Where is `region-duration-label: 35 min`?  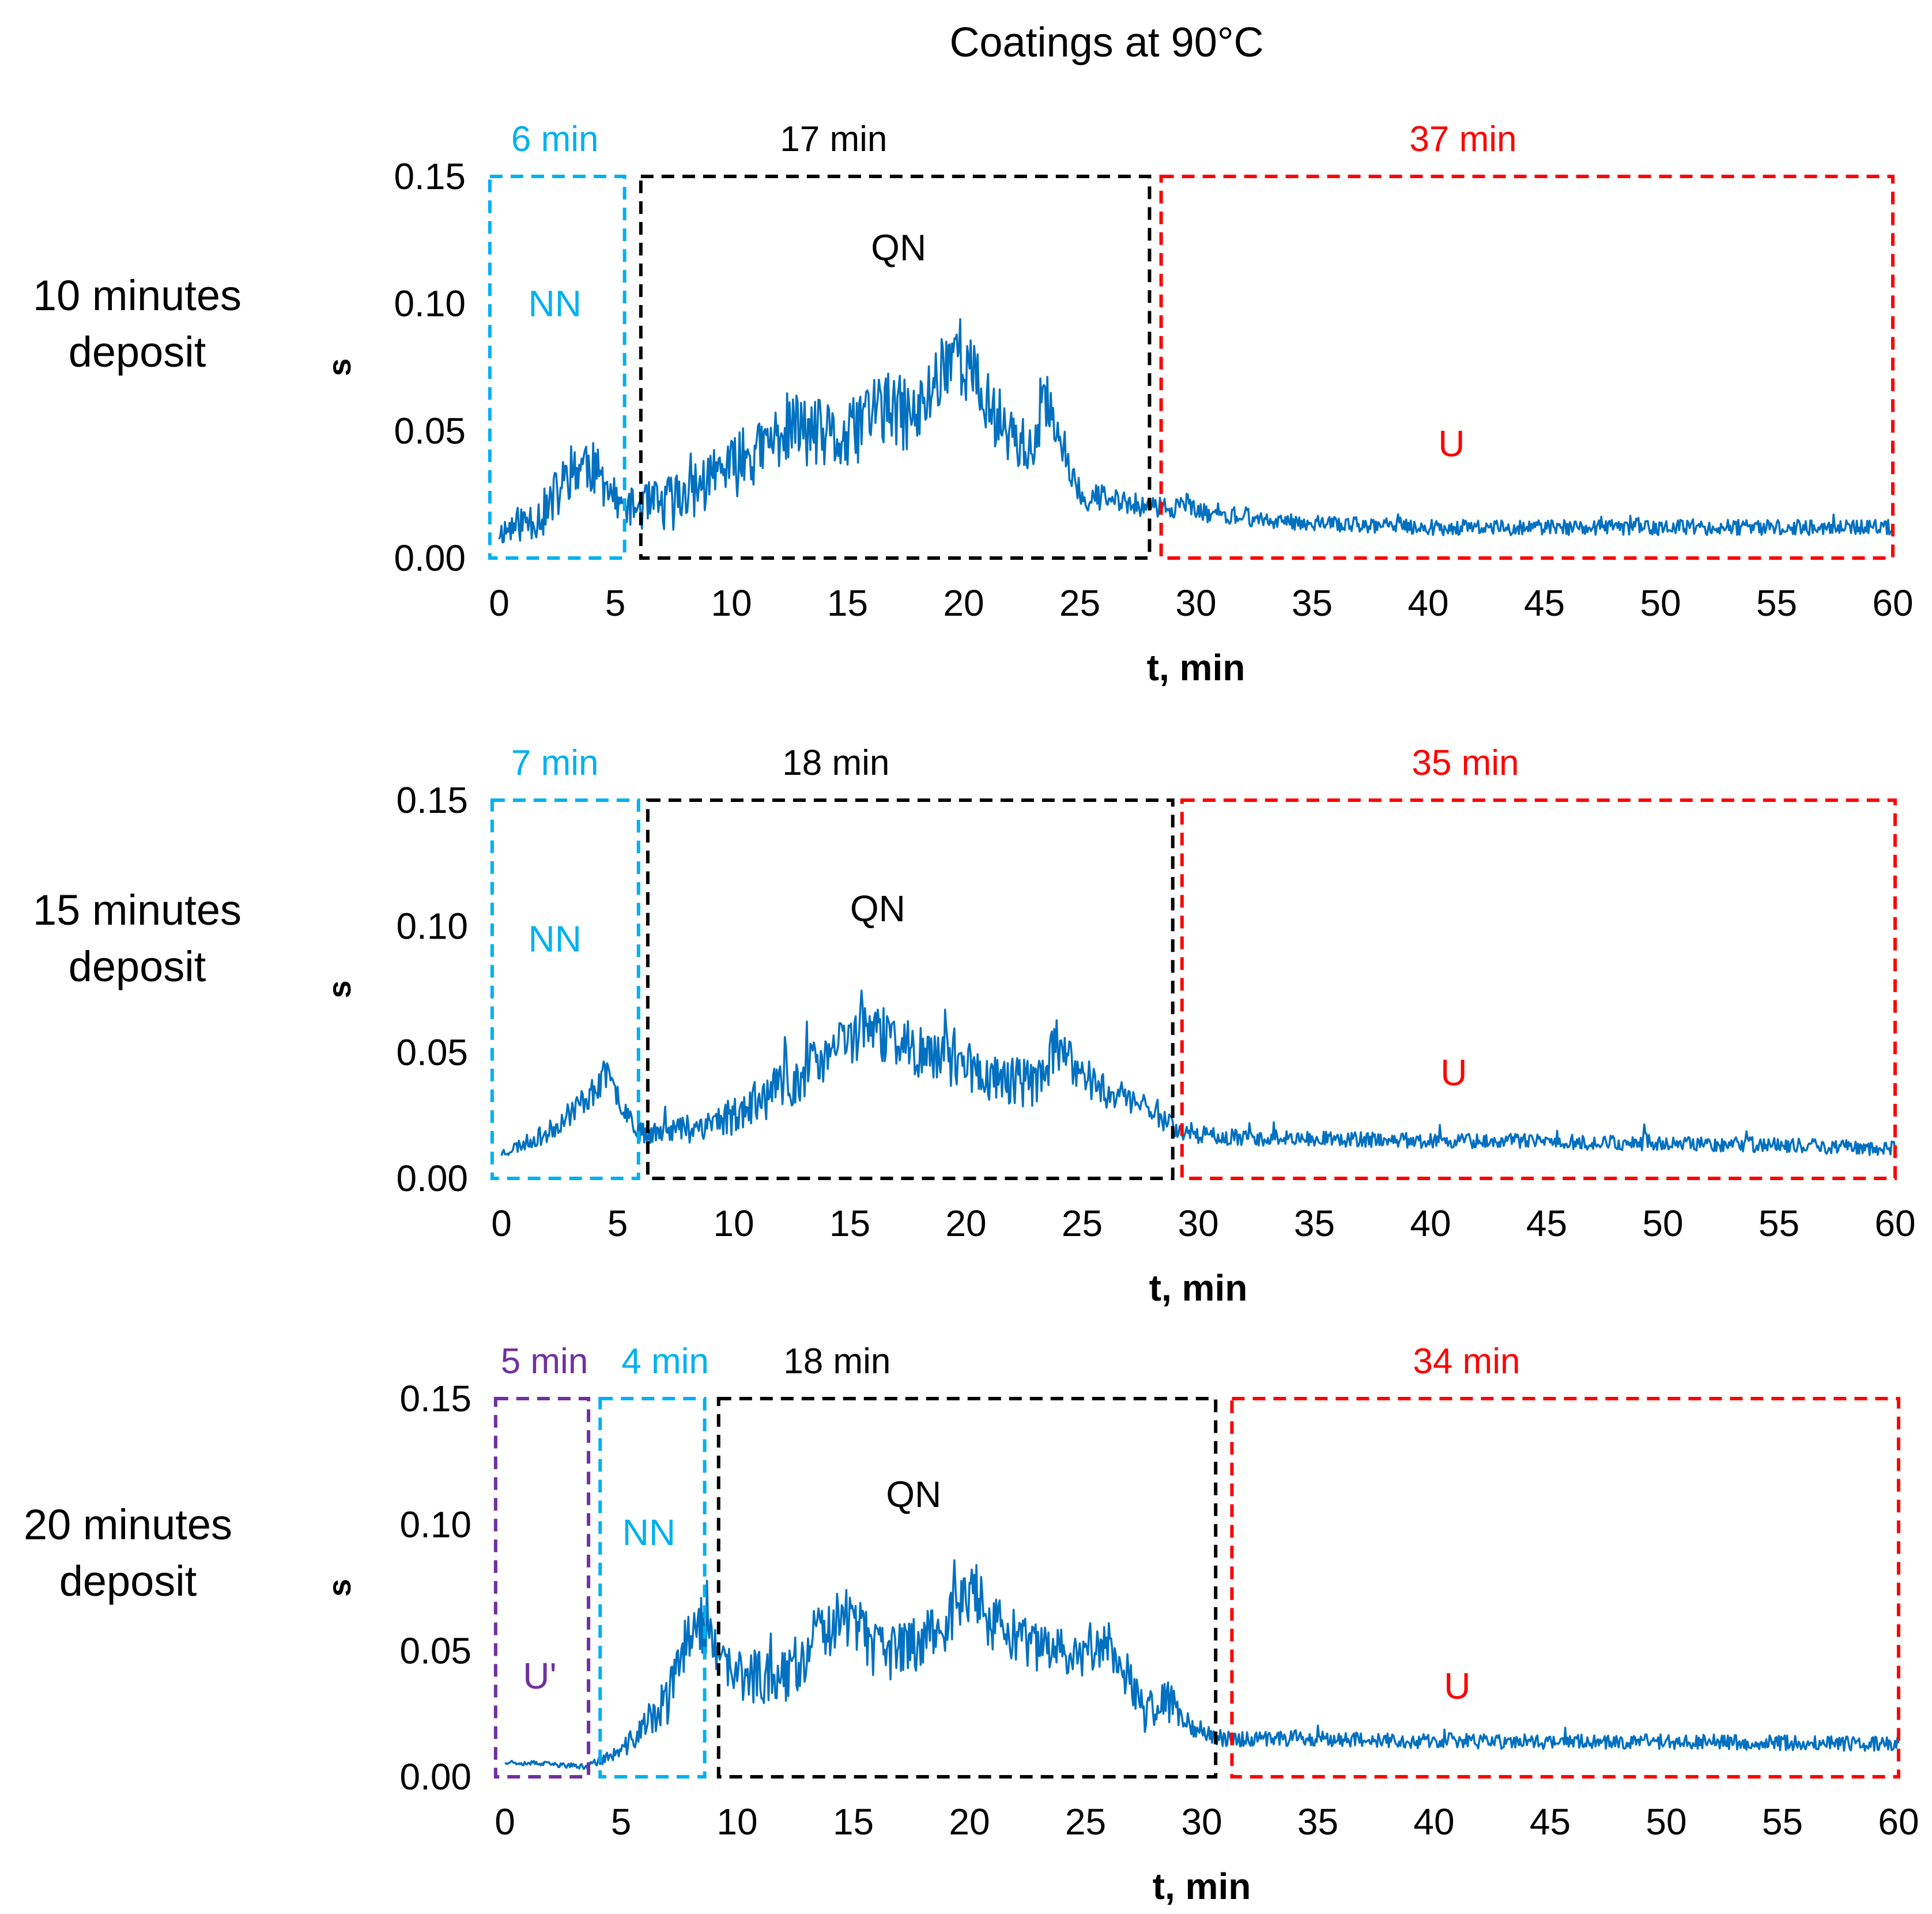
region-duration-label: 35 min is located at coordinates (1466, 763).